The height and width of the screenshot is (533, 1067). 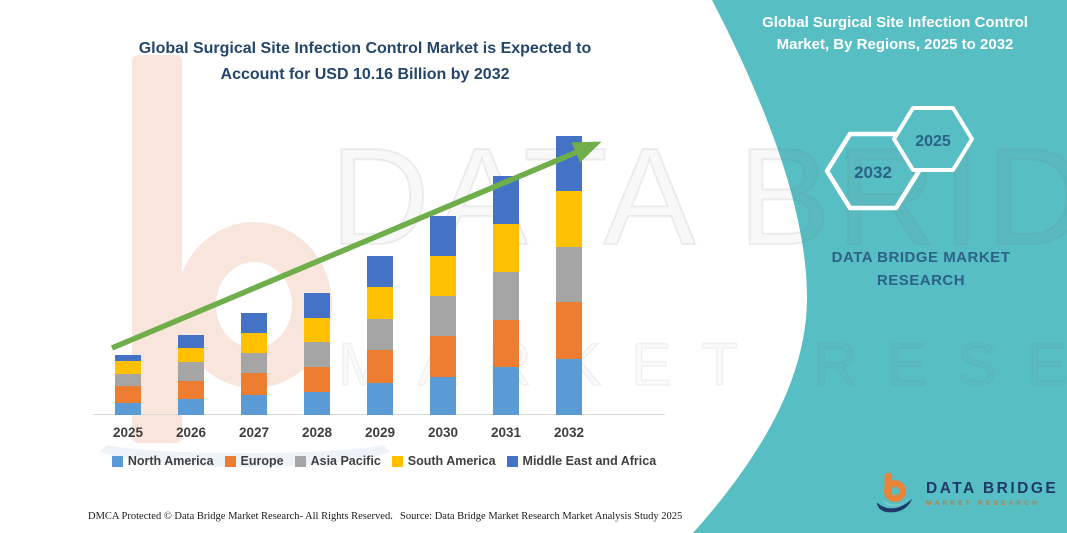 I want to click on panel-brand-text: DATA BRIDGE MARKET RESEARCH, so click(x=921, y=269).